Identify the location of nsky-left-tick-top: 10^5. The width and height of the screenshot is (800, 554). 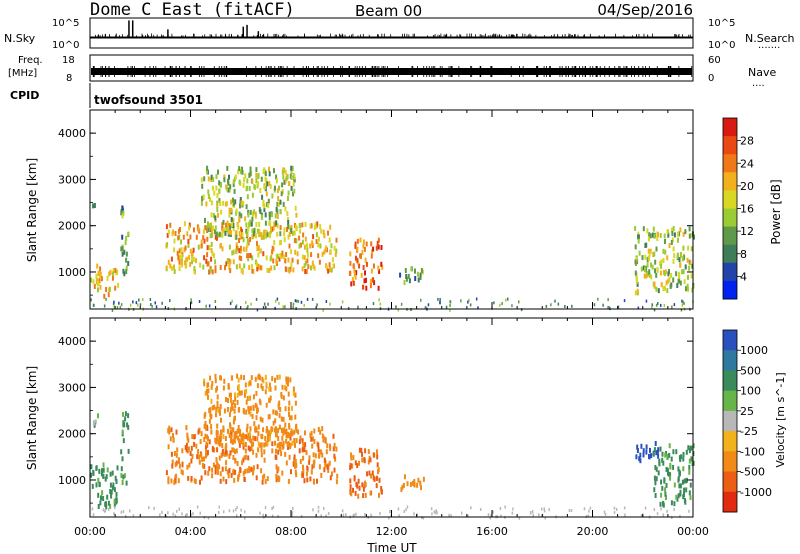
(65, 23).